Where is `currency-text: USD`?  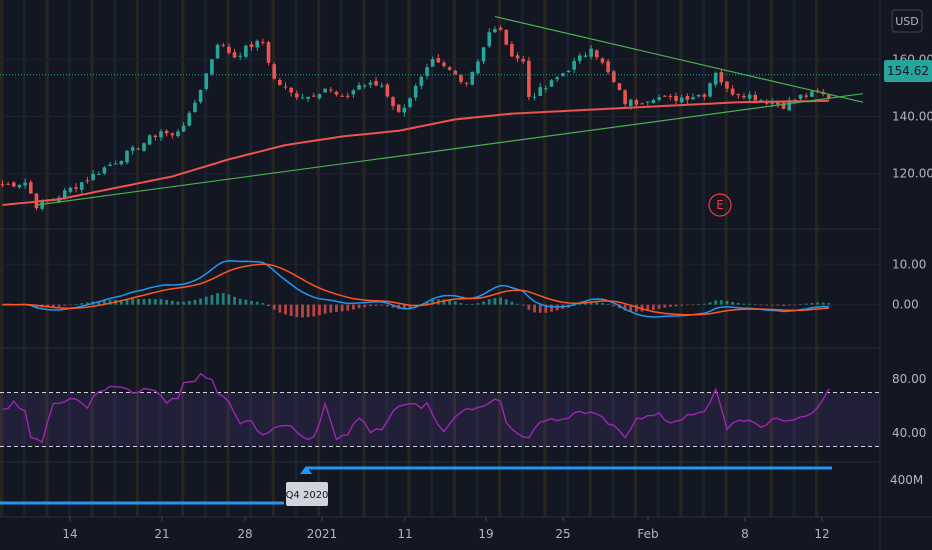
currency-text: USD is located at coordinates (907, 21).